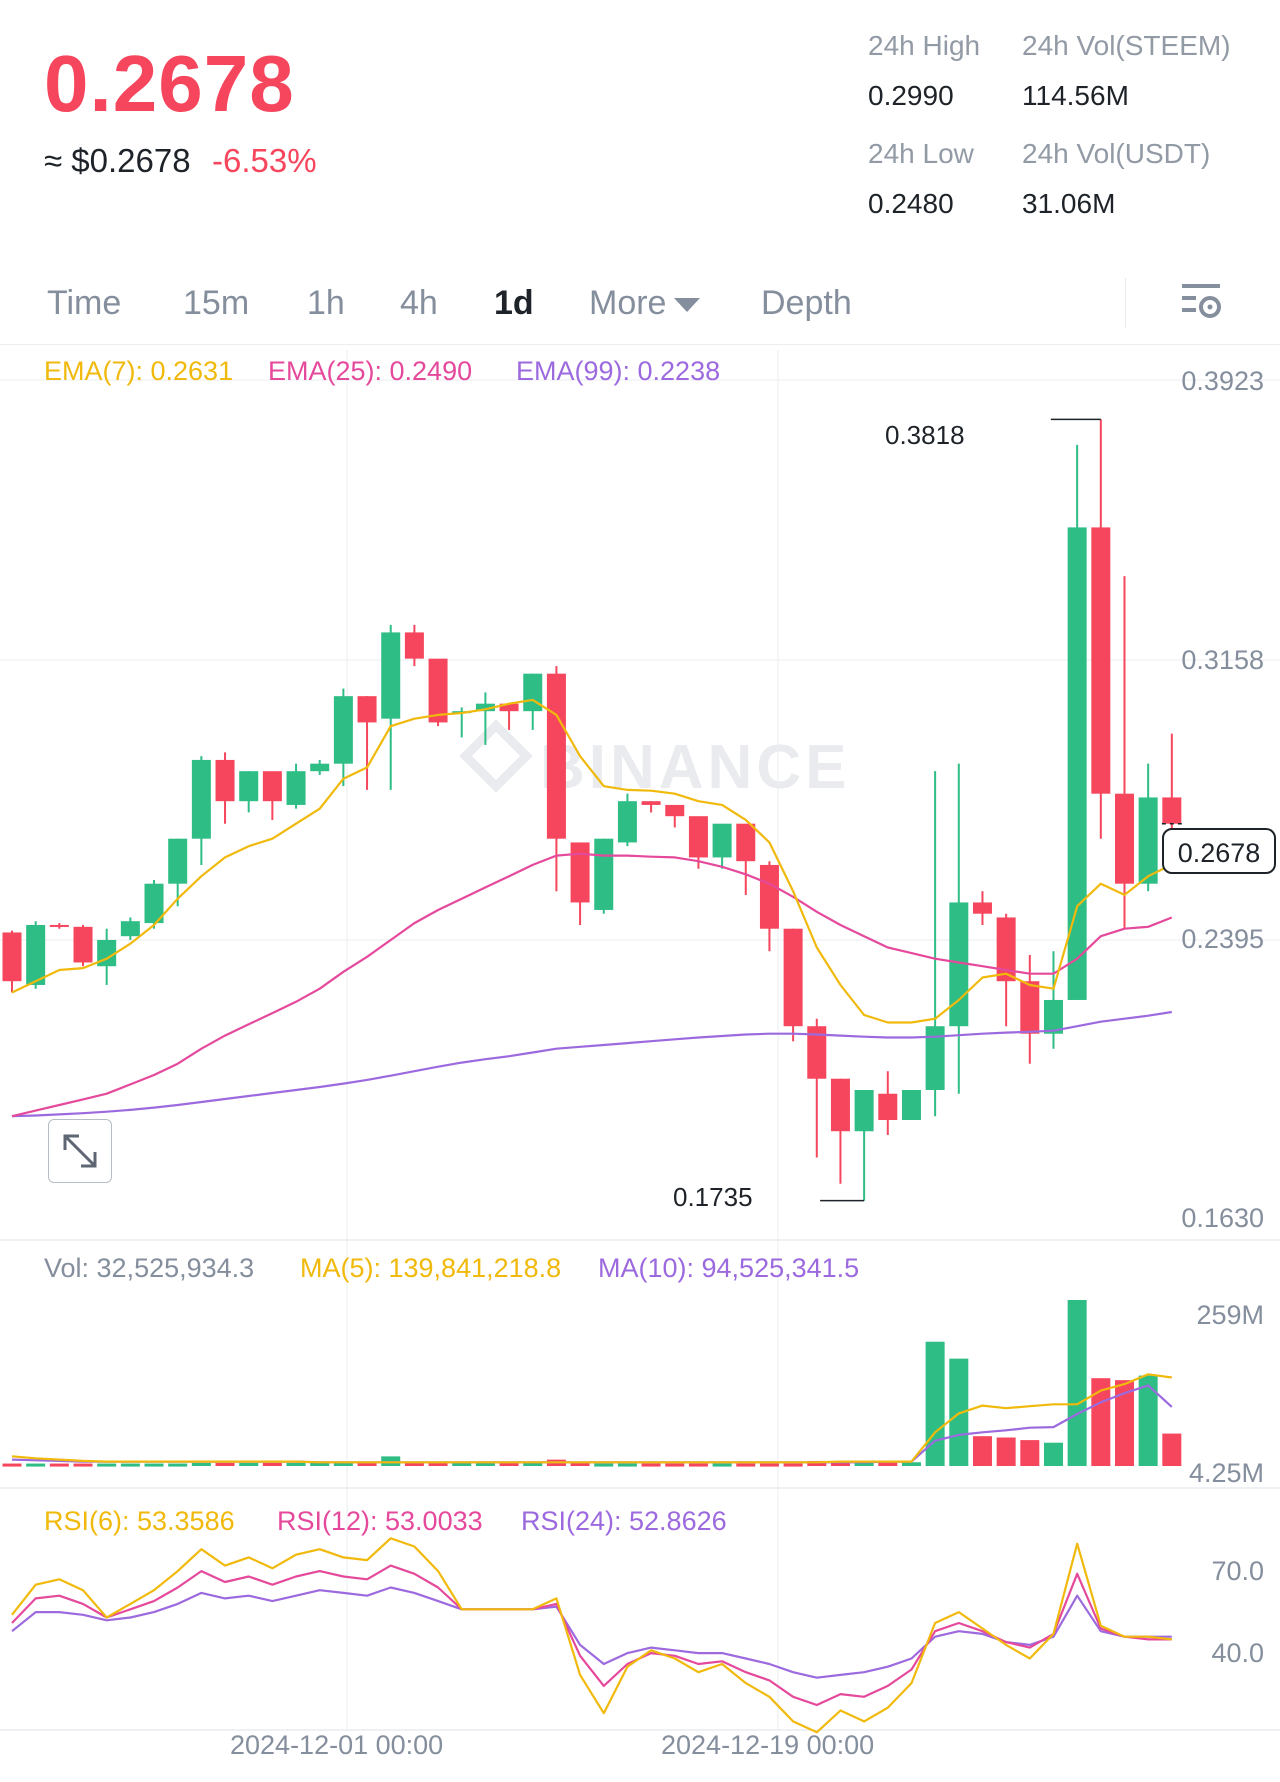 This screenshot has height=1782, width=1280. What do you see at coordinates (1219, 851) in the screenshot?
I see `current-price-tag: 0.2678` at bounding box center [1219, 851].